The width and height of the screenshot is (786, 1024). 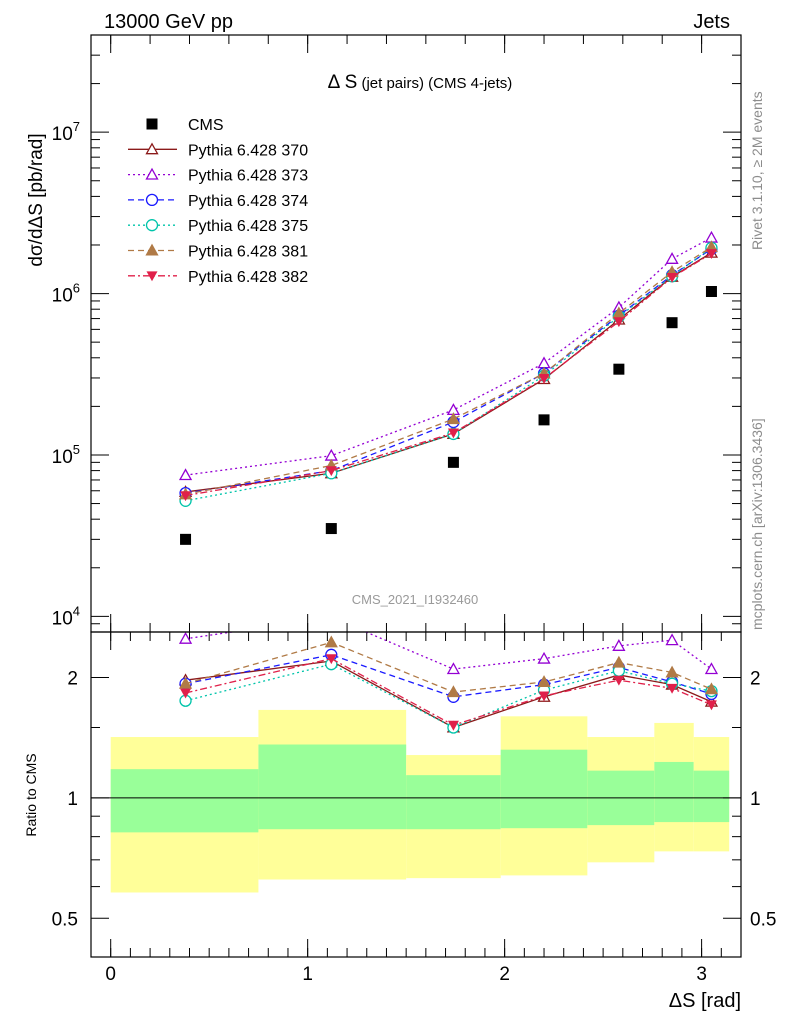 I want to click on ratio-series-group, so click(x=448, y=673).